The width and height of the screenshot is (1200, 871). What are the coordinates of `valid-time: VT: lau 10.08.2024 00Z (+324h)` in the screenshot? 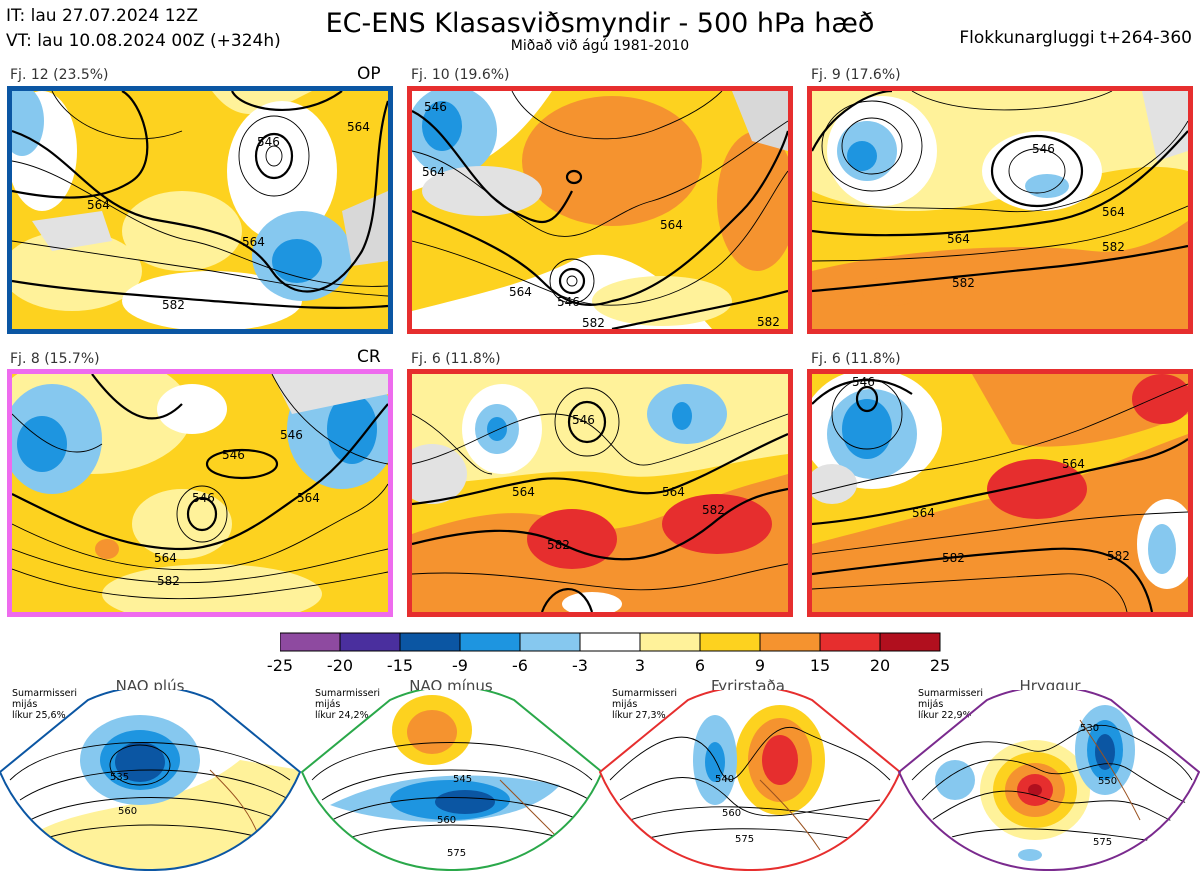 It's located at (143, 41).